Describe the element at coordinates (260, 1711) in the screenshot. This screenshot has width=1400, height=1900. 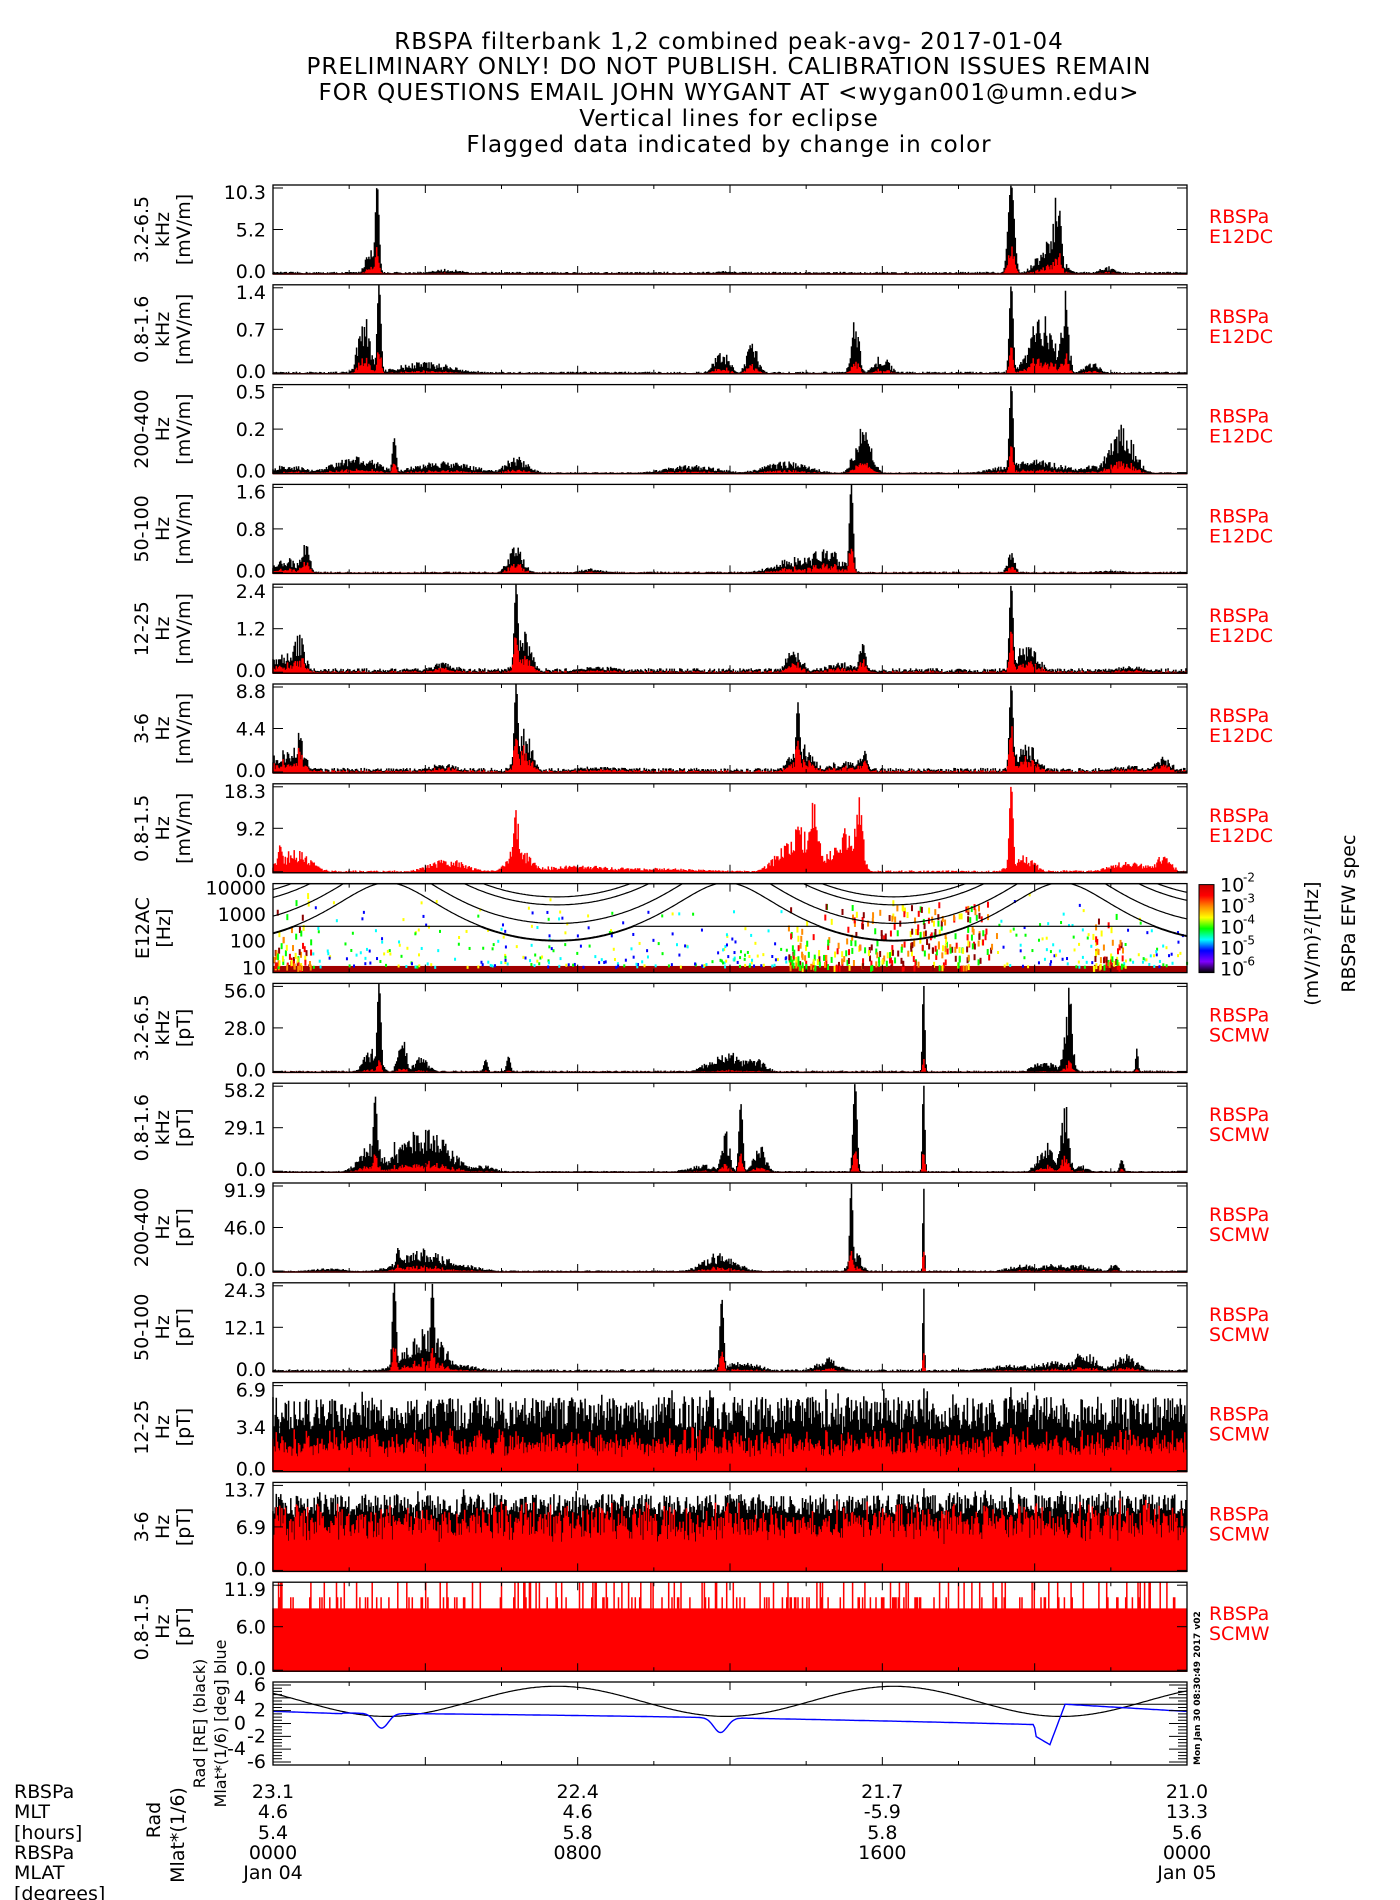
I see `y-tick-label: 2` at that location.